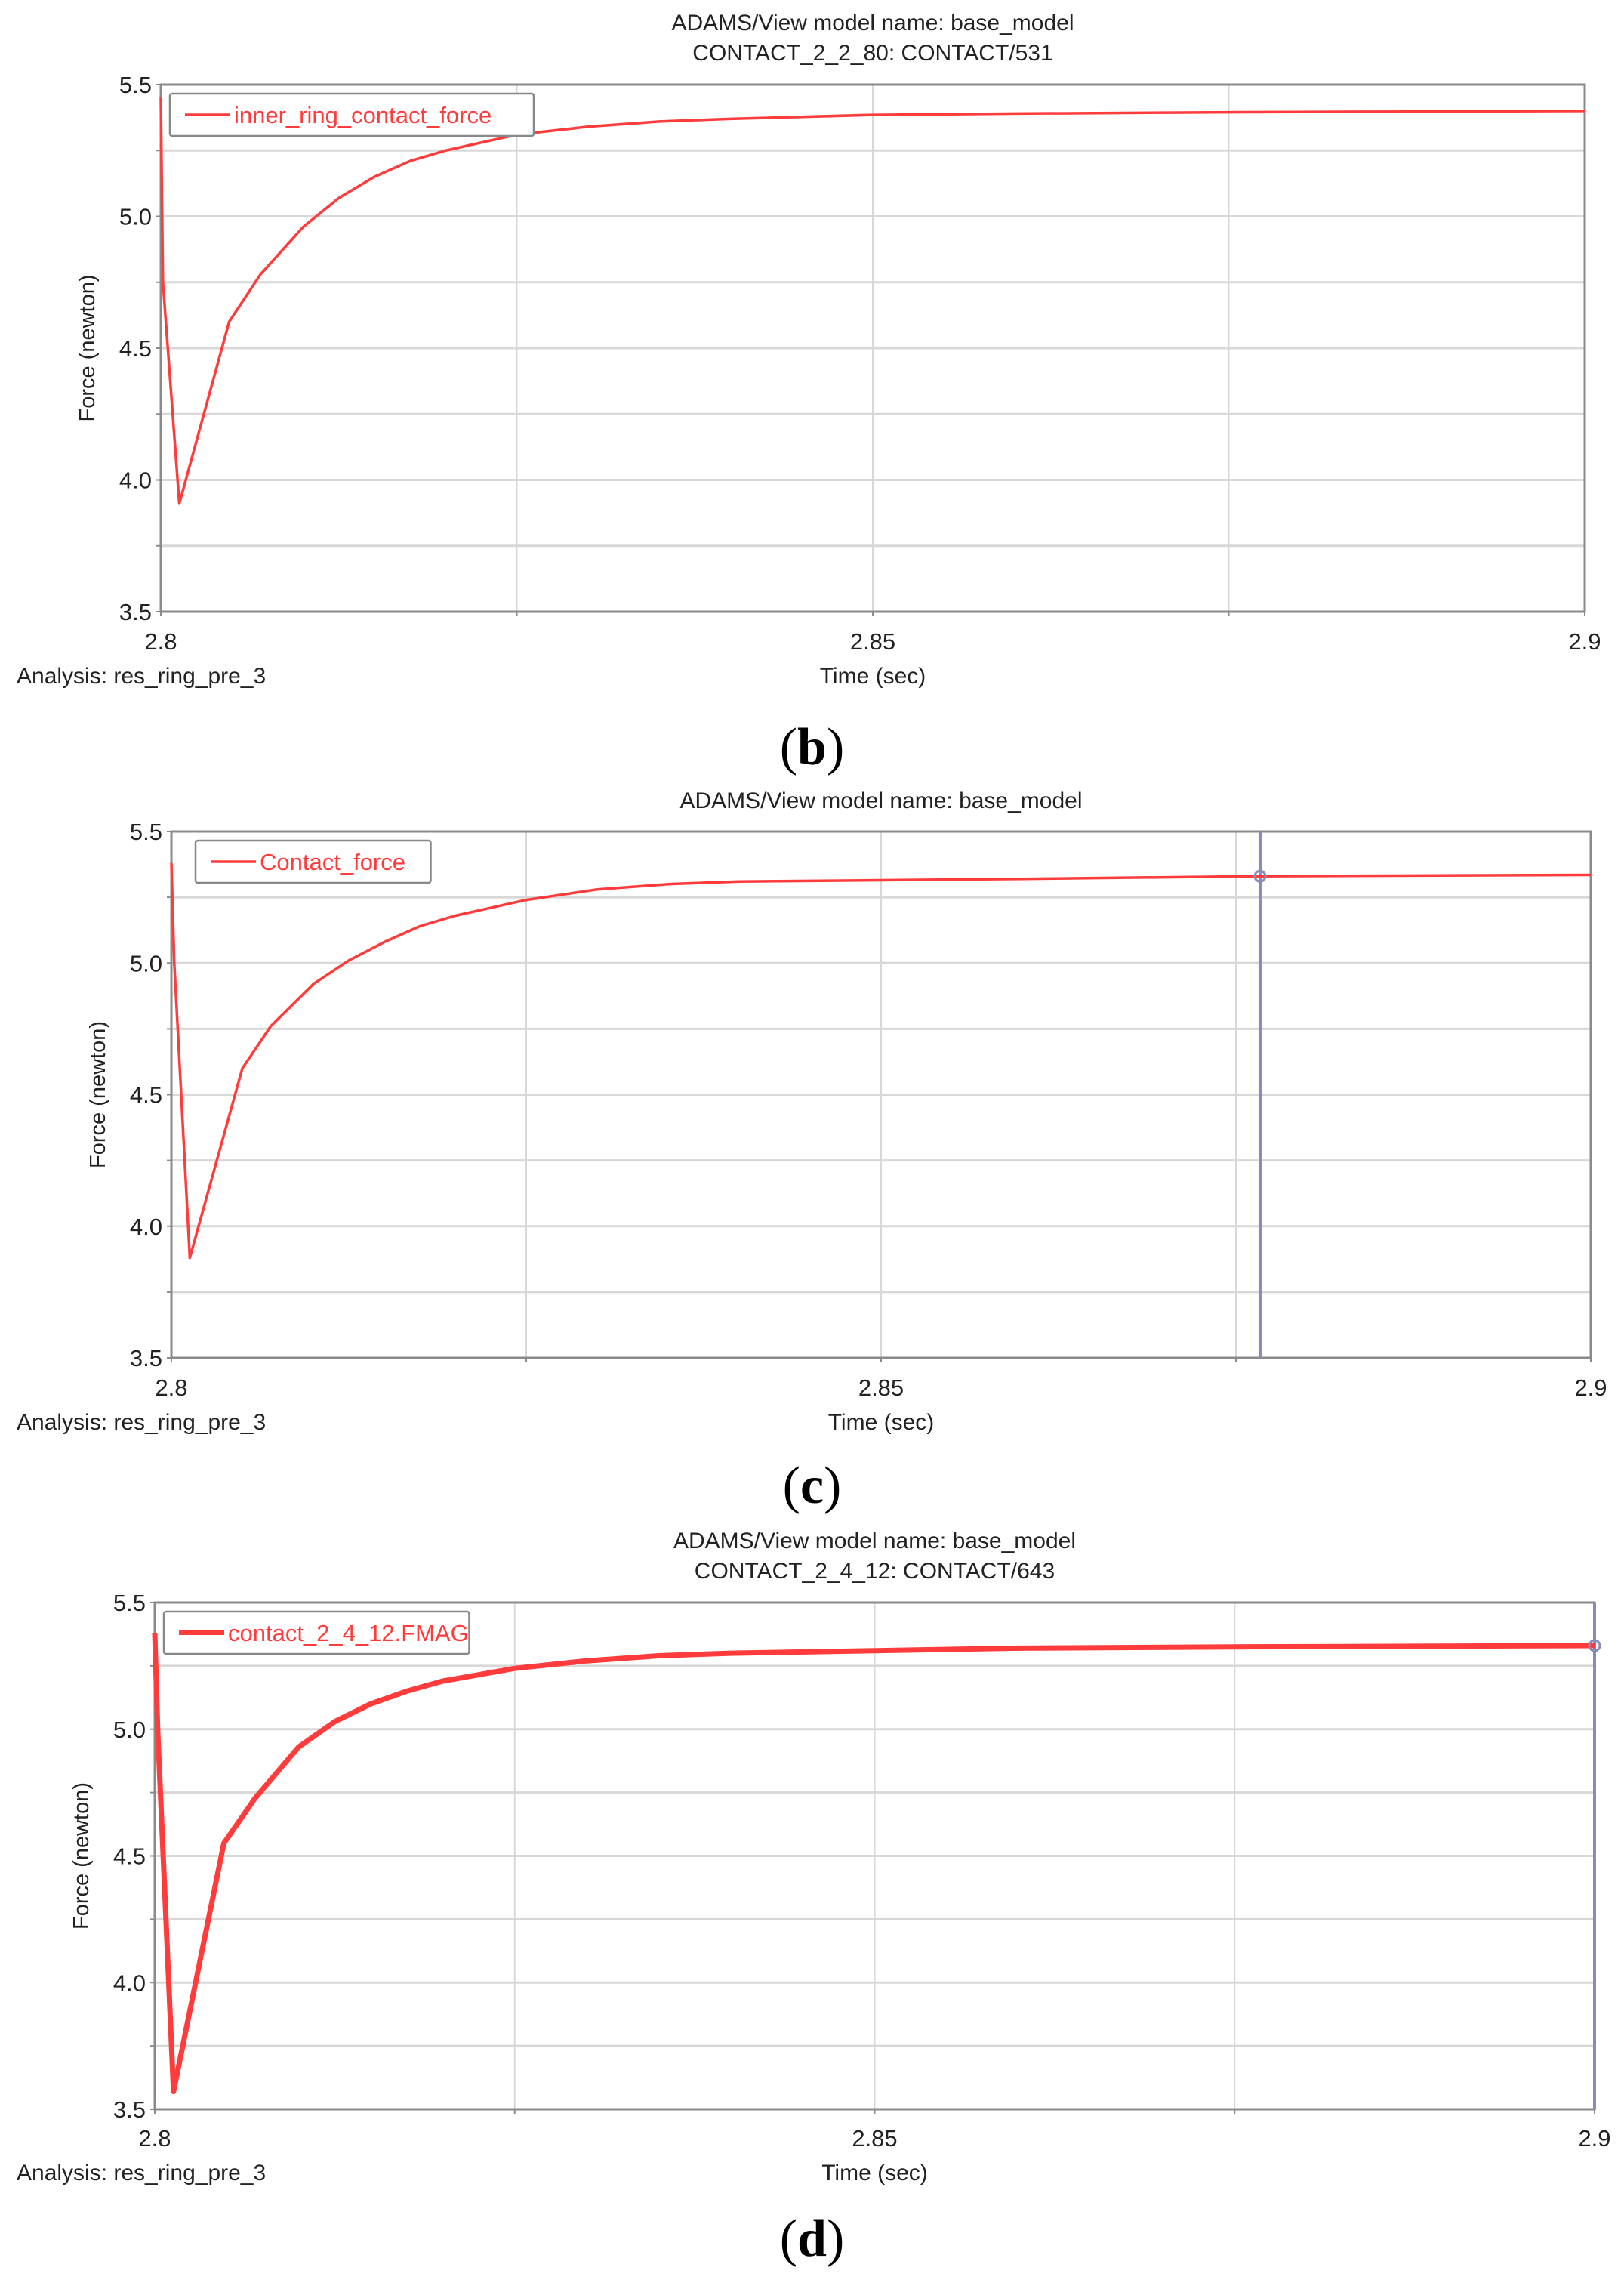 The image size is (1624, 2289). What do you see at coordinates (333, 862) in the screenshot?
I see `legend-label: Contact_force` at bounding box center [333, 862].